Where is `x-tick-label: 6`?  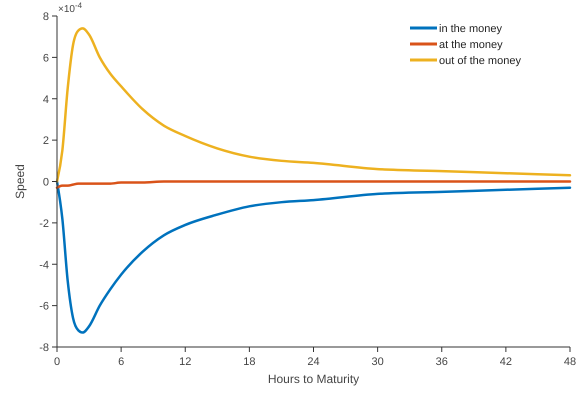 x-tick-label: 6 is located at coordinates (121, 362).